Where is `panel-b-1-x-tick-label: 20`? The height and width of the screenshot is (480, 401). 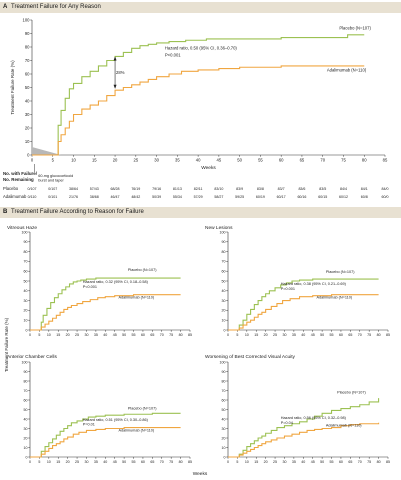
panel-b-1-x-tick-label: 20 is located at coordinates (68, 335).